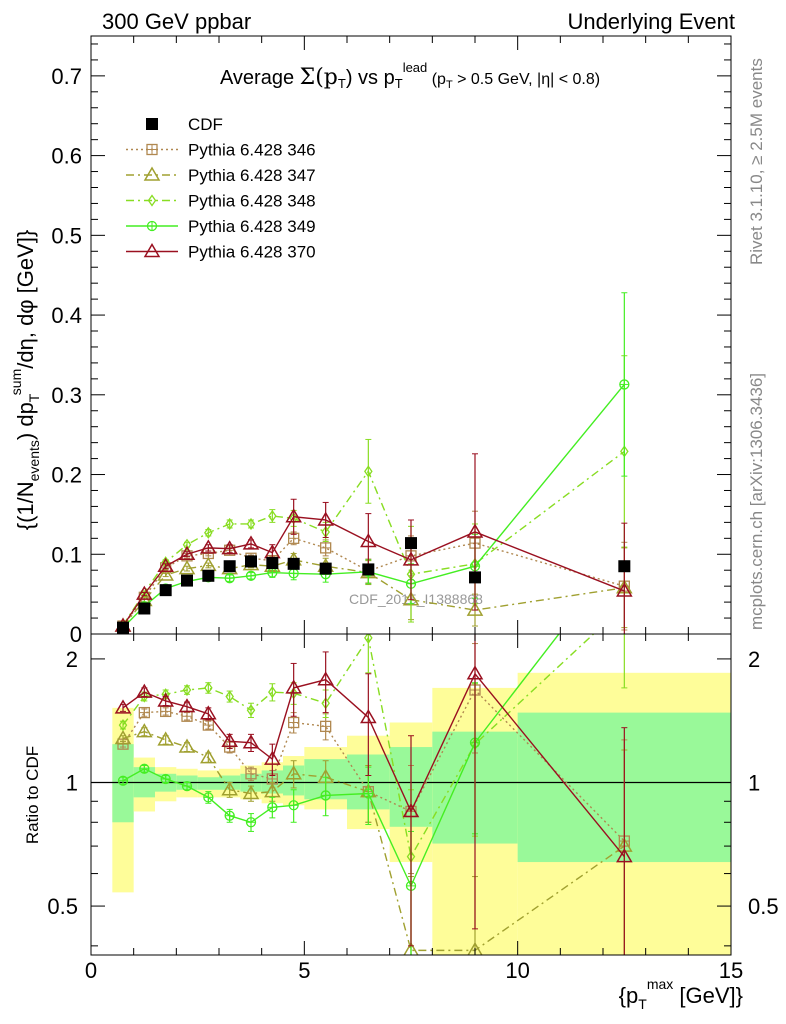 The width and height of the screenshot is (786, 1024). Describe the element at coordinates (763, 906) in the screenshot. I see `ratio-y-tick-label-right: 0.5` at that location.